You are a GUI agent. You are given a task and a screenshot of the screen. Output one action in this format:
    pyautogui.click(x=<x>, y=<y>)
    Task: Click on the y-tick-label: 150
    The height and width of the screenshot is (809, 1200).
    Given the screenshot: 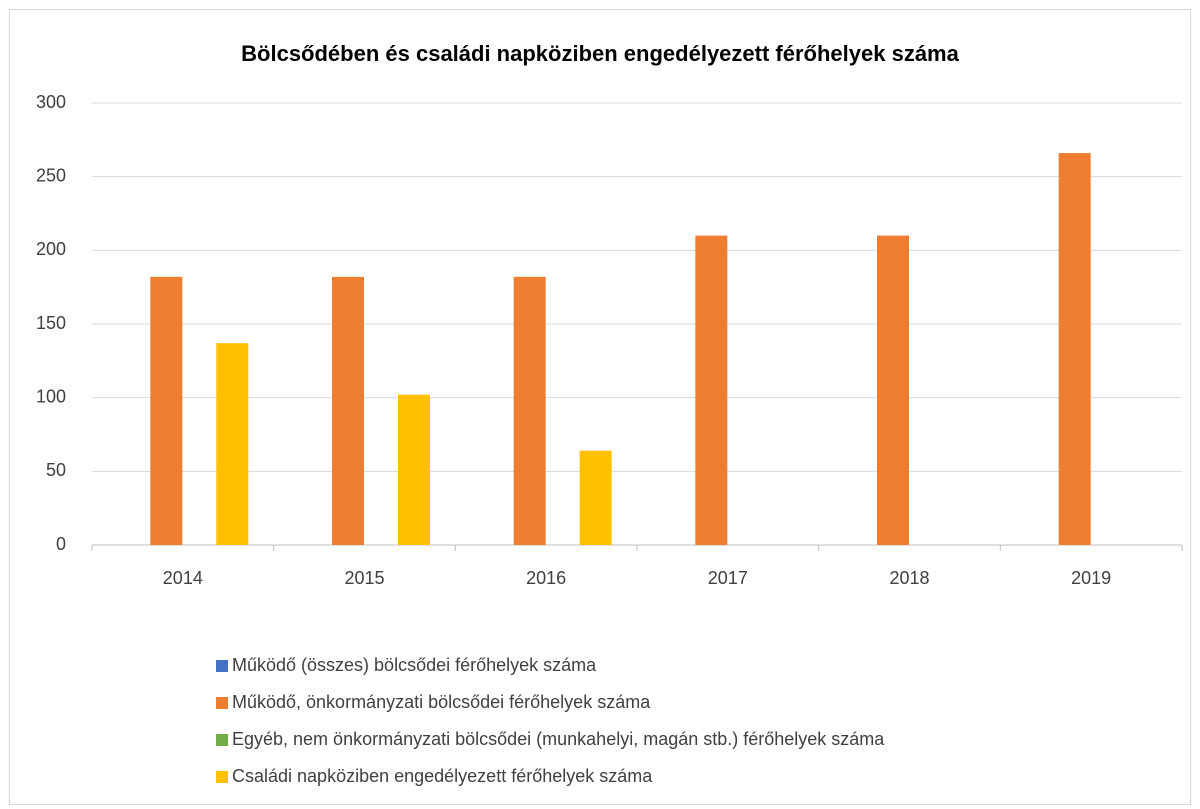 What is the action you would take?
    pyautogui.click(x=51, y=323)
    